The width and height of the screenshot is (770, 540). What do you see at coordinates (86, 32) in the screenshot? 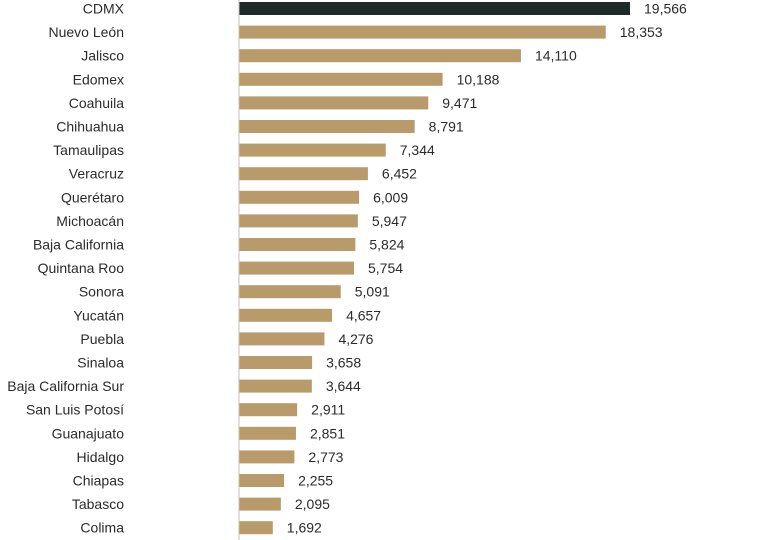
I see `category-label-nuevo-leon: Nuevo León` at bounding box center [86, 32].